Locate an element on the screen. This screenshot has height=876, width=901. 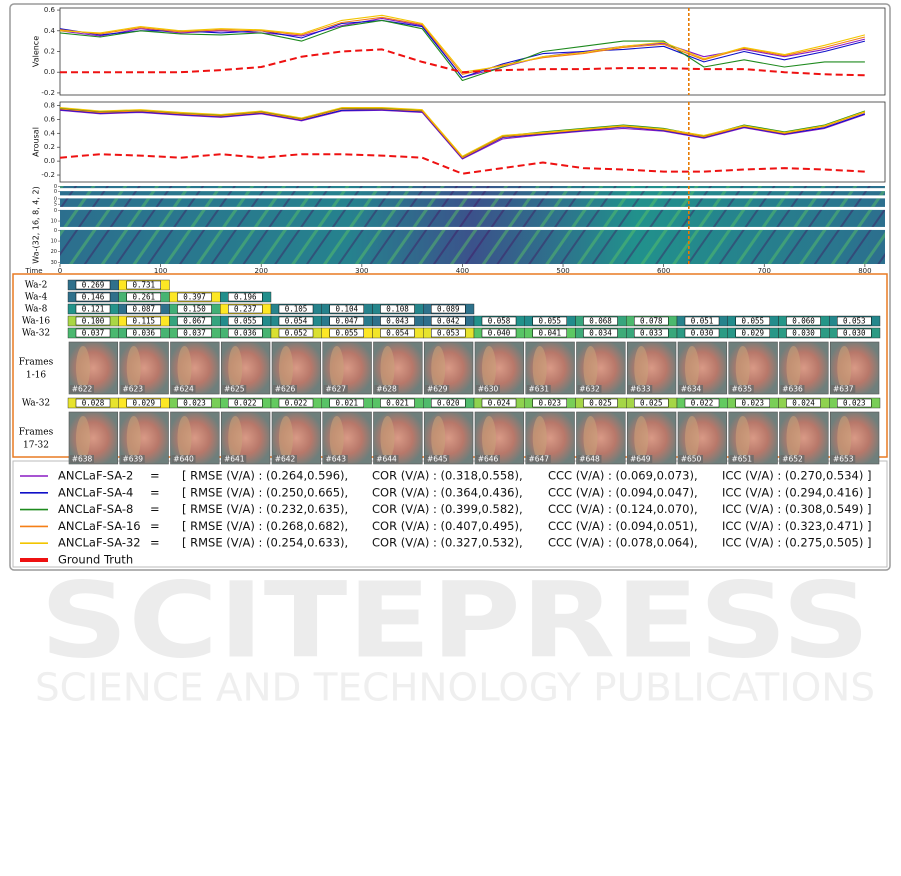
row-label: Wa-32 is located at coordinates (36, 404).